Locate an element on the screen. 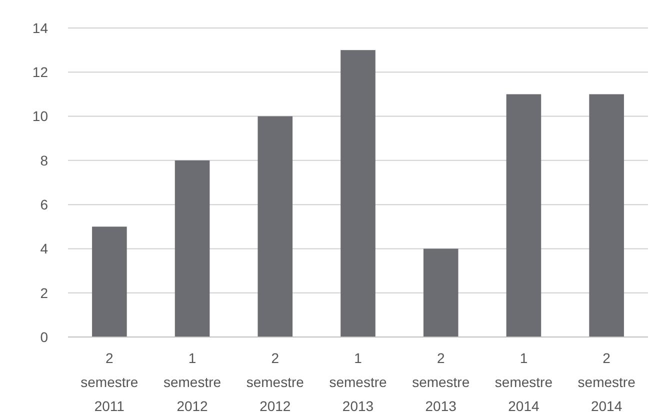  x-tick-label: 2 semestre 2011 is located at coordinates (109, 382).